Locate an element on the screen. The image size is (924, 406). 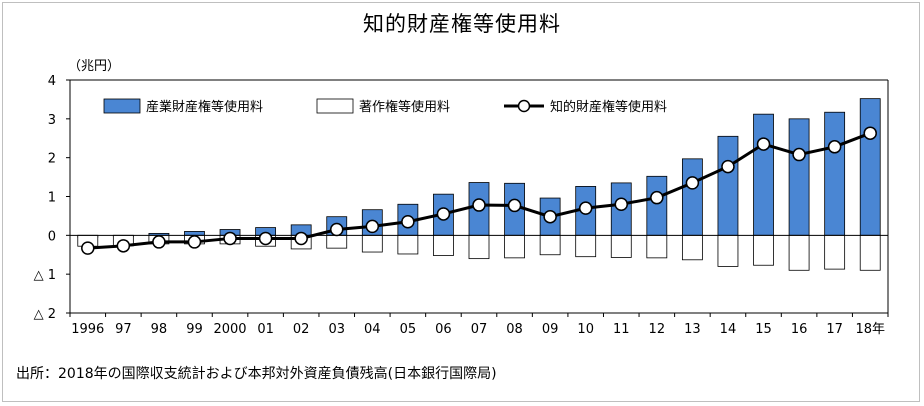
x-tick-label: 02 is located at coordinates (301, 329).